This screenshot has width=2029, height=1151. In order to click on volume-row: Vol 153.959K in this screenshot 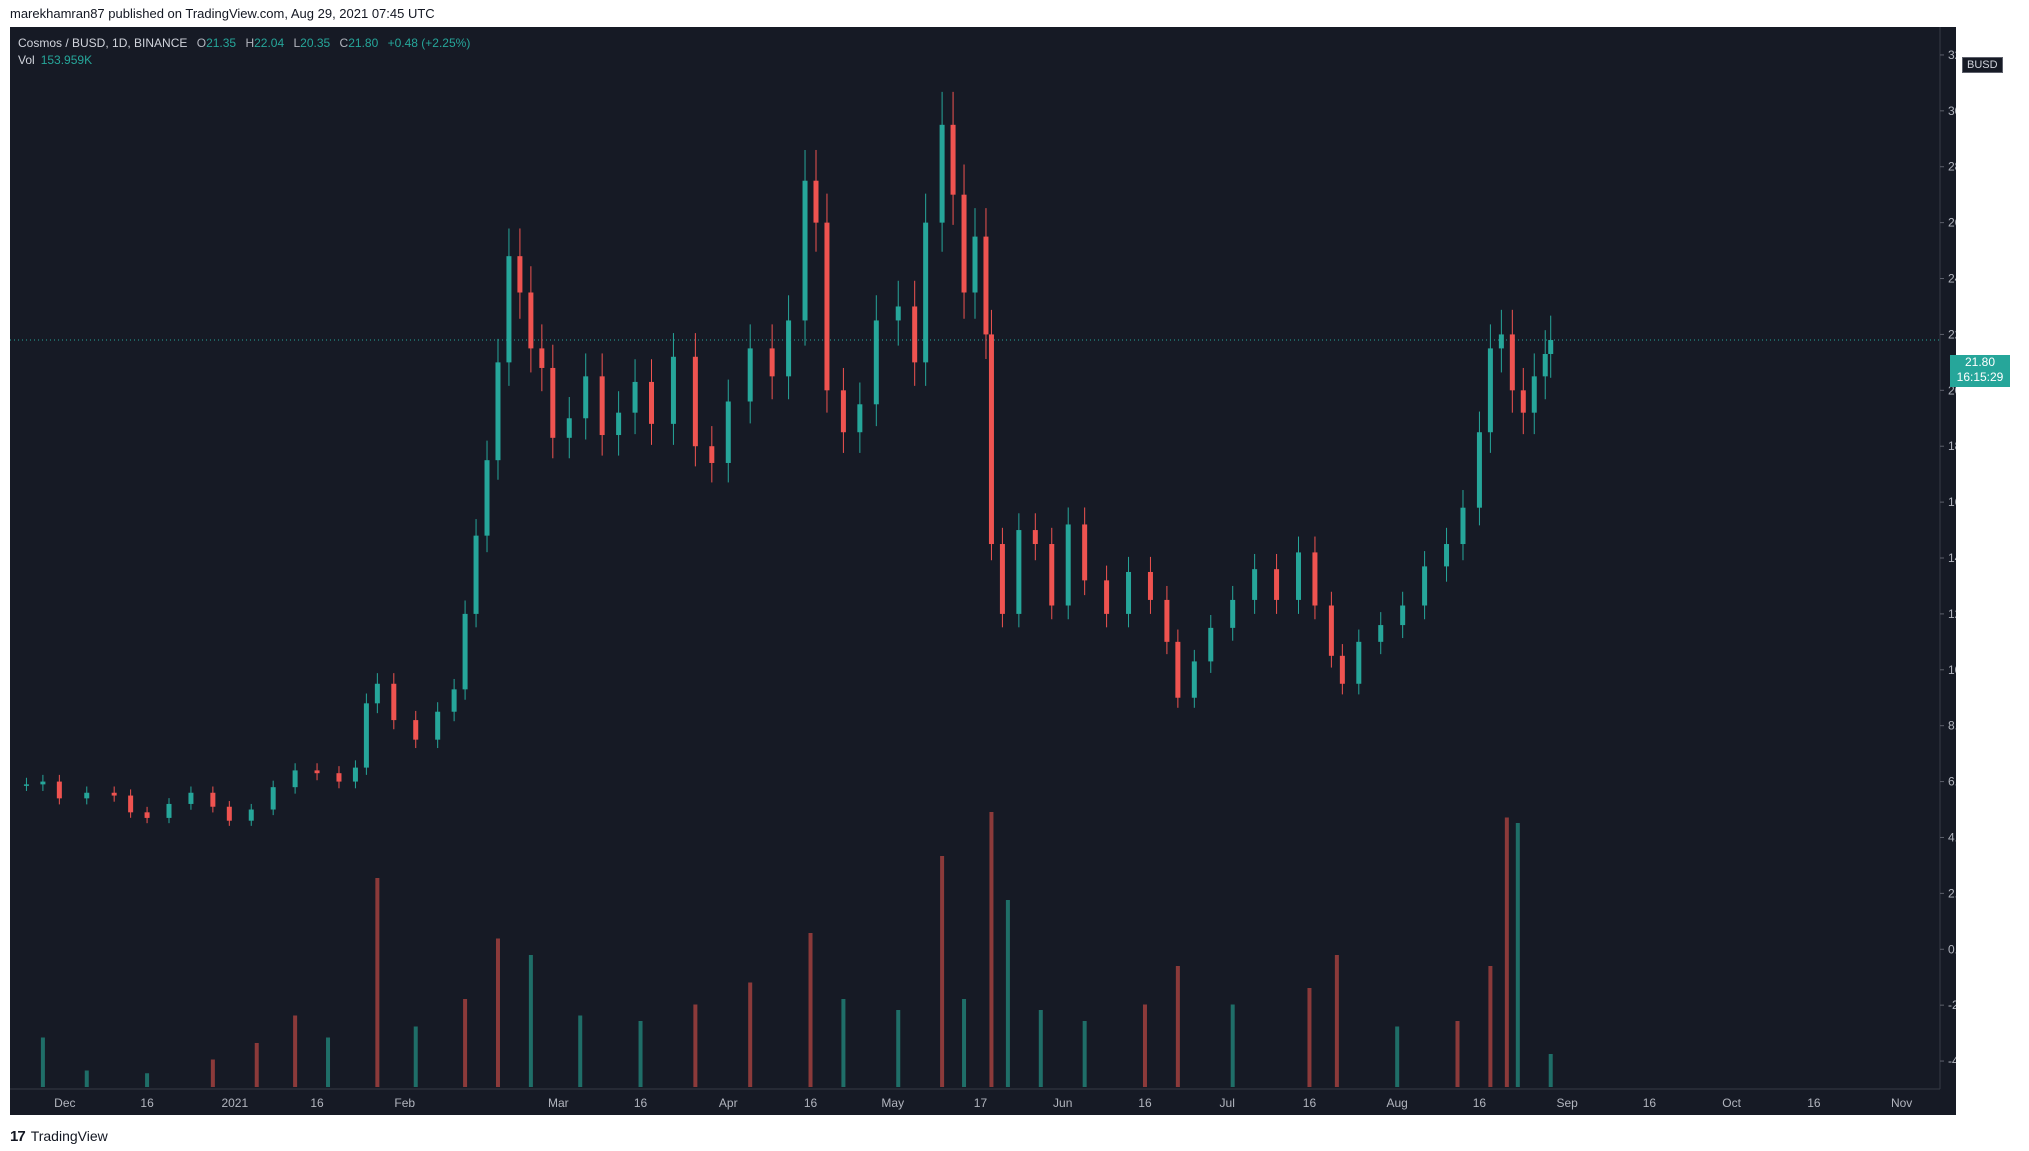, I will do `click(244, 60)`.